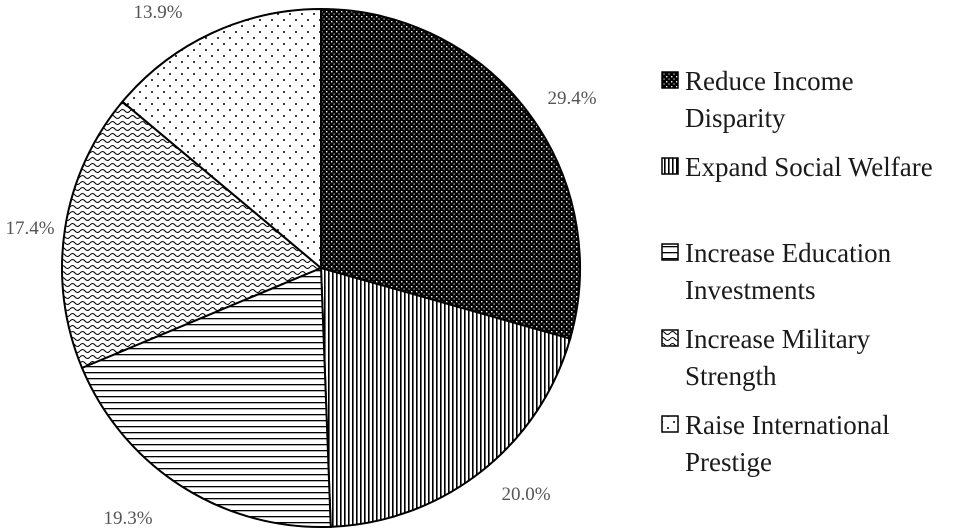 This screenshot has width=980, height=531. What do you see at coordinates (670, 166) in the screenshot?
I see `legend-swatch-expand-social-welfare` at bounding box center [670, 166].